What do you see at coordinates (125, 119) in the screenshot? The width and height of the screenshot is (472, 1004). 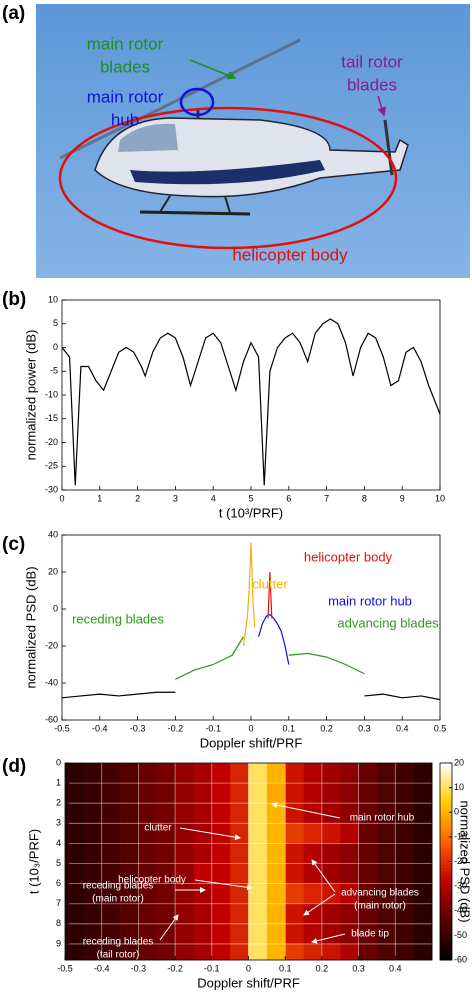 I see `annotation: hub` at bounding box center [125, 119].